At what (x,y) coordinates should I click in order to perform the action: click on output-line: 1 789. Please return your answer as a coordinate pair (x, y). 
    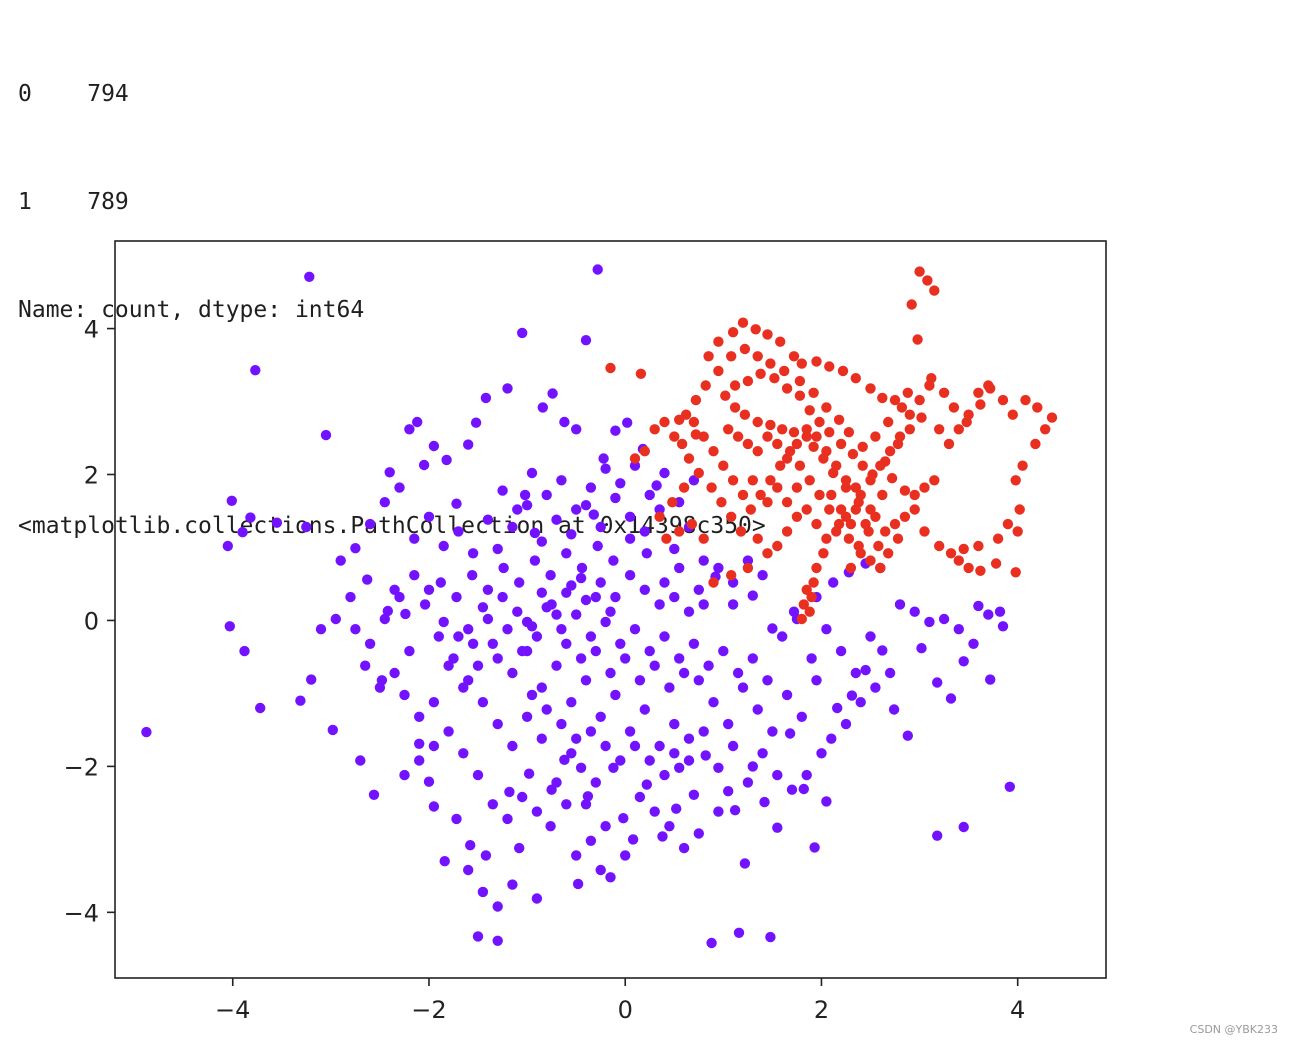
    Looking at the image, I should click on (73, 202).